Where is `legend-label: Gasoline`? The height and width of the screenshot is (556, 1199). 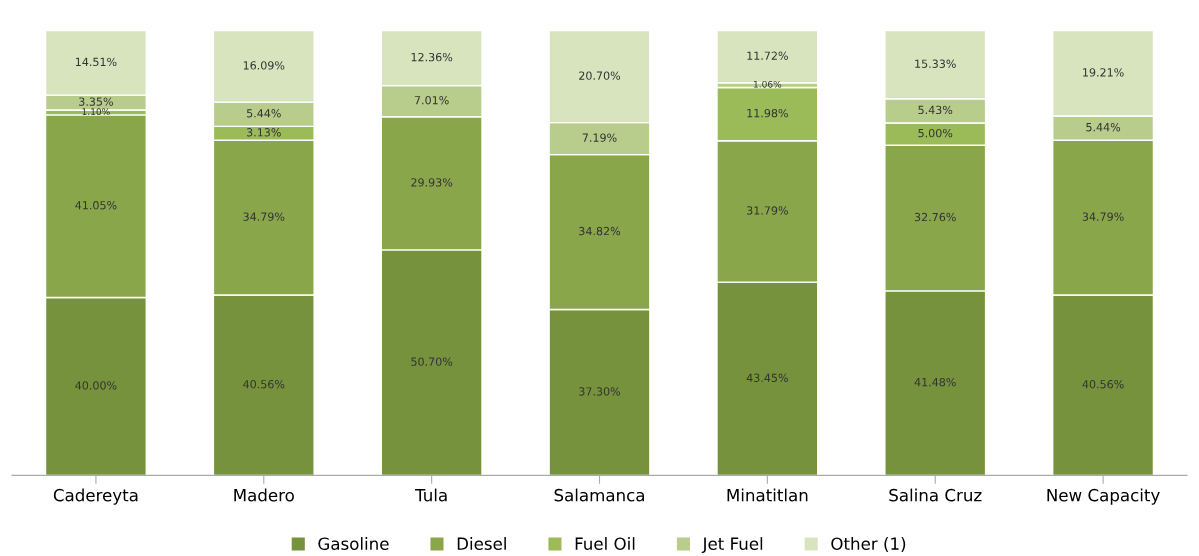 legend-label: Gasoline is located at coordinates (353, 543).